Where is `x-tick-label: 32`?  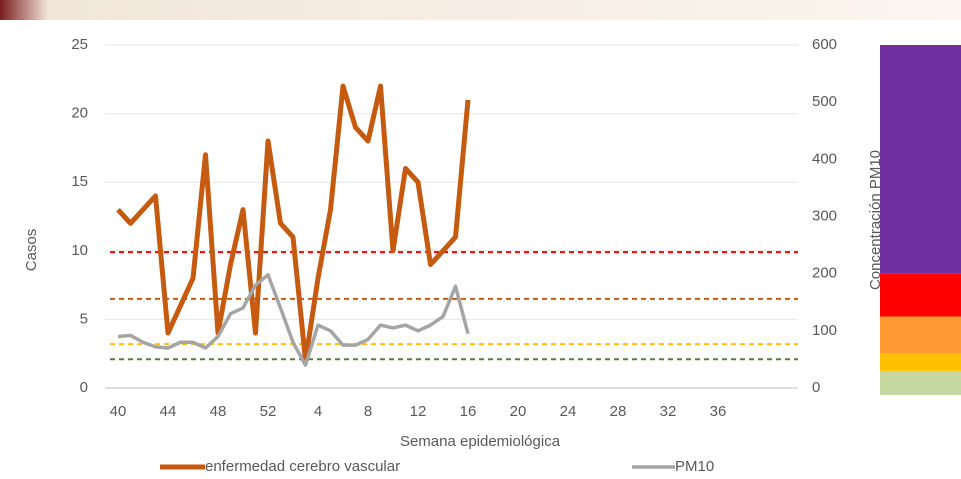 x-tick-label: 32 is located at coordinates (668, 411).